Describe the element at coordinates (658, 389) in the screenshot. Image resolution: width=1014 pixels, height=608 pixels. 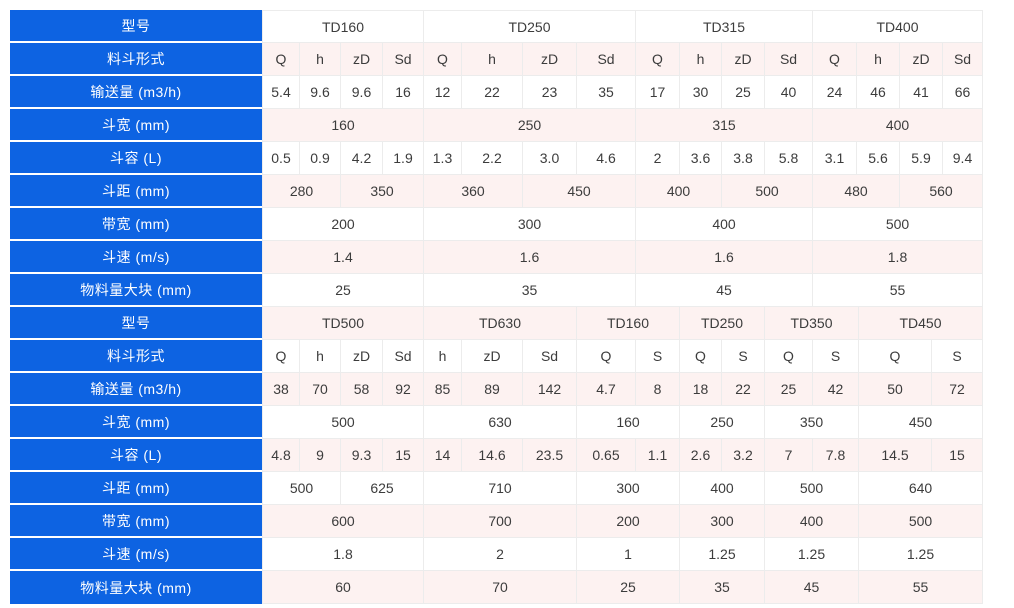
I see `table-cell: 8` at that location.